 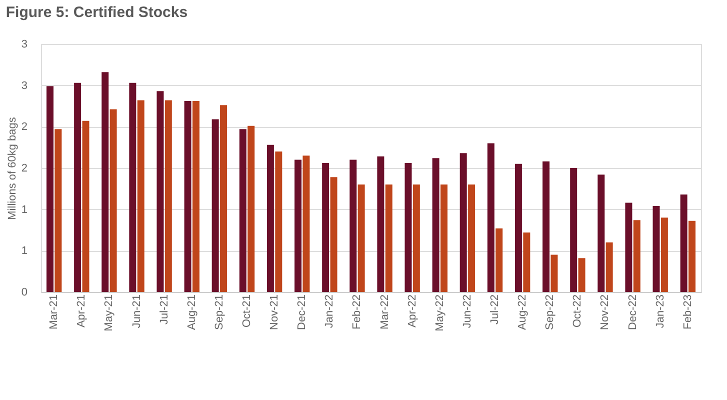 What do you see at coordinates (54, 312) in the screenshot?
I see `x-tick-label: Mar-21` at bounding box center [54, 312].